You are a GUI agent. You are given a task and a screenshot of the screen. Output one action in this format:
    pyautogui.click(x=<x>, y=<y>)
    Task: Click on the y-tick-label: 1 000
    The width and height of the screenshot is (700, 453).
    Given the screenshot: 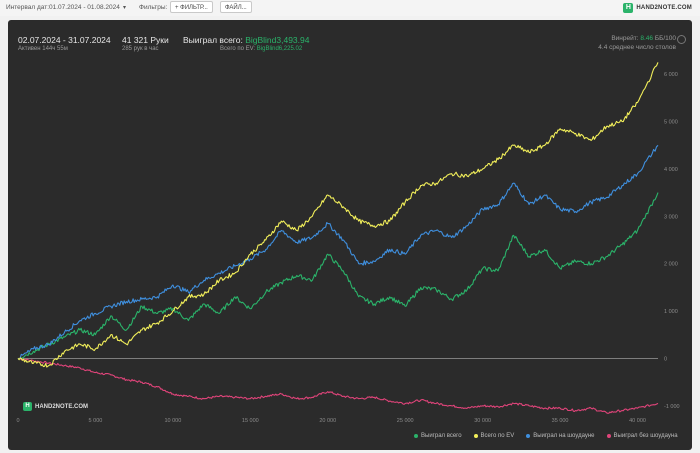 What is the action you would take?
    pyautogui.click(x=671, y=312)
    